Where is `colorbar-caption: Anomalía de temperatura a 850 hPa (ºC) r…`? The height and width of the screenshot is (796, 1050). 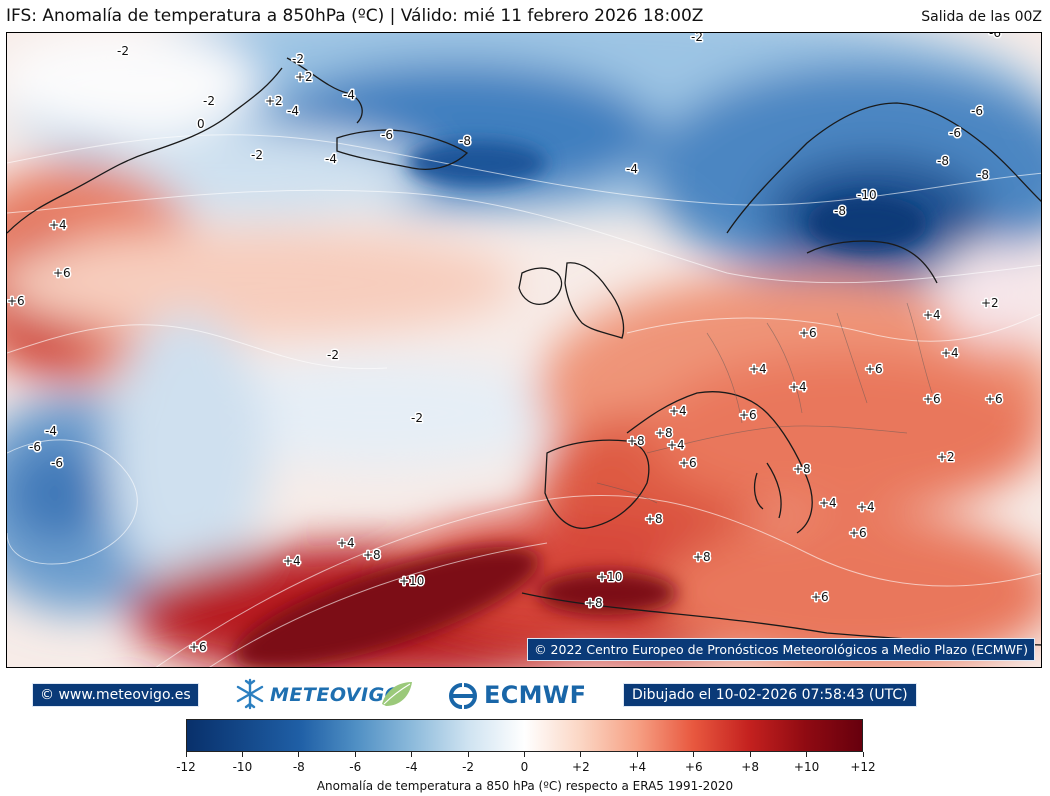 colorbar-caption: Anomalía de temperatura a 850 hPa (ºC) r… is located at coordinates (525, 786).